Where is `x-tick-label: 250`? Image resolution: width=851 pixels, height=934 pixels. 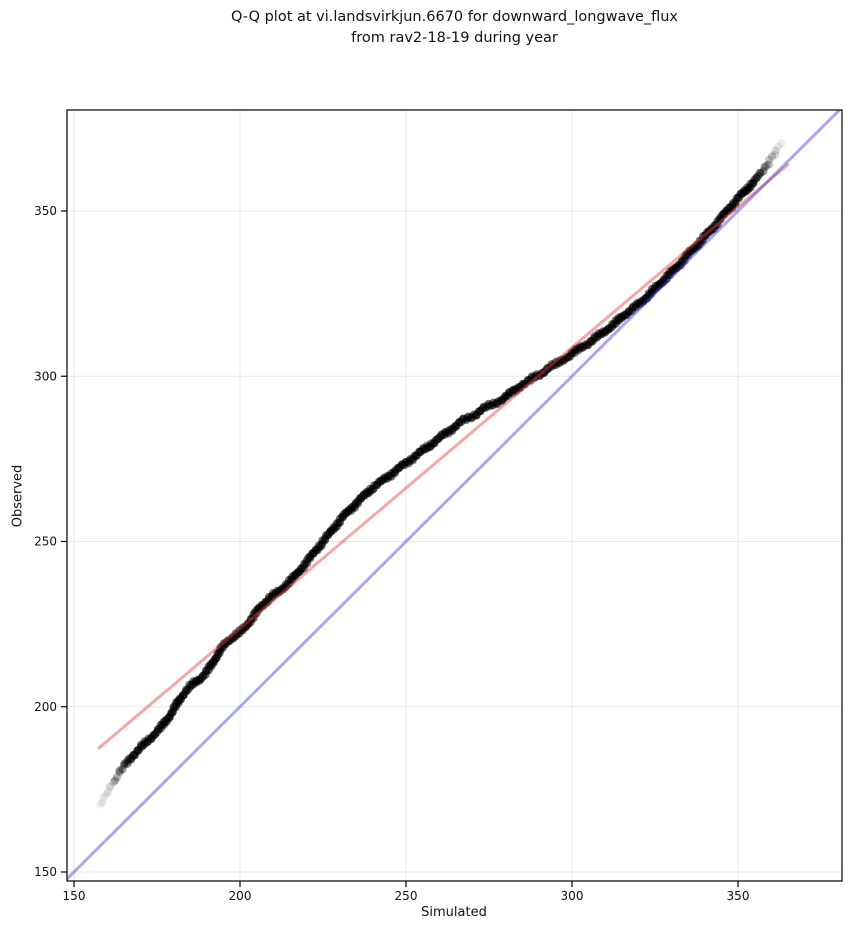
x-tick-label: 250 is located at coordinates (406, 896).